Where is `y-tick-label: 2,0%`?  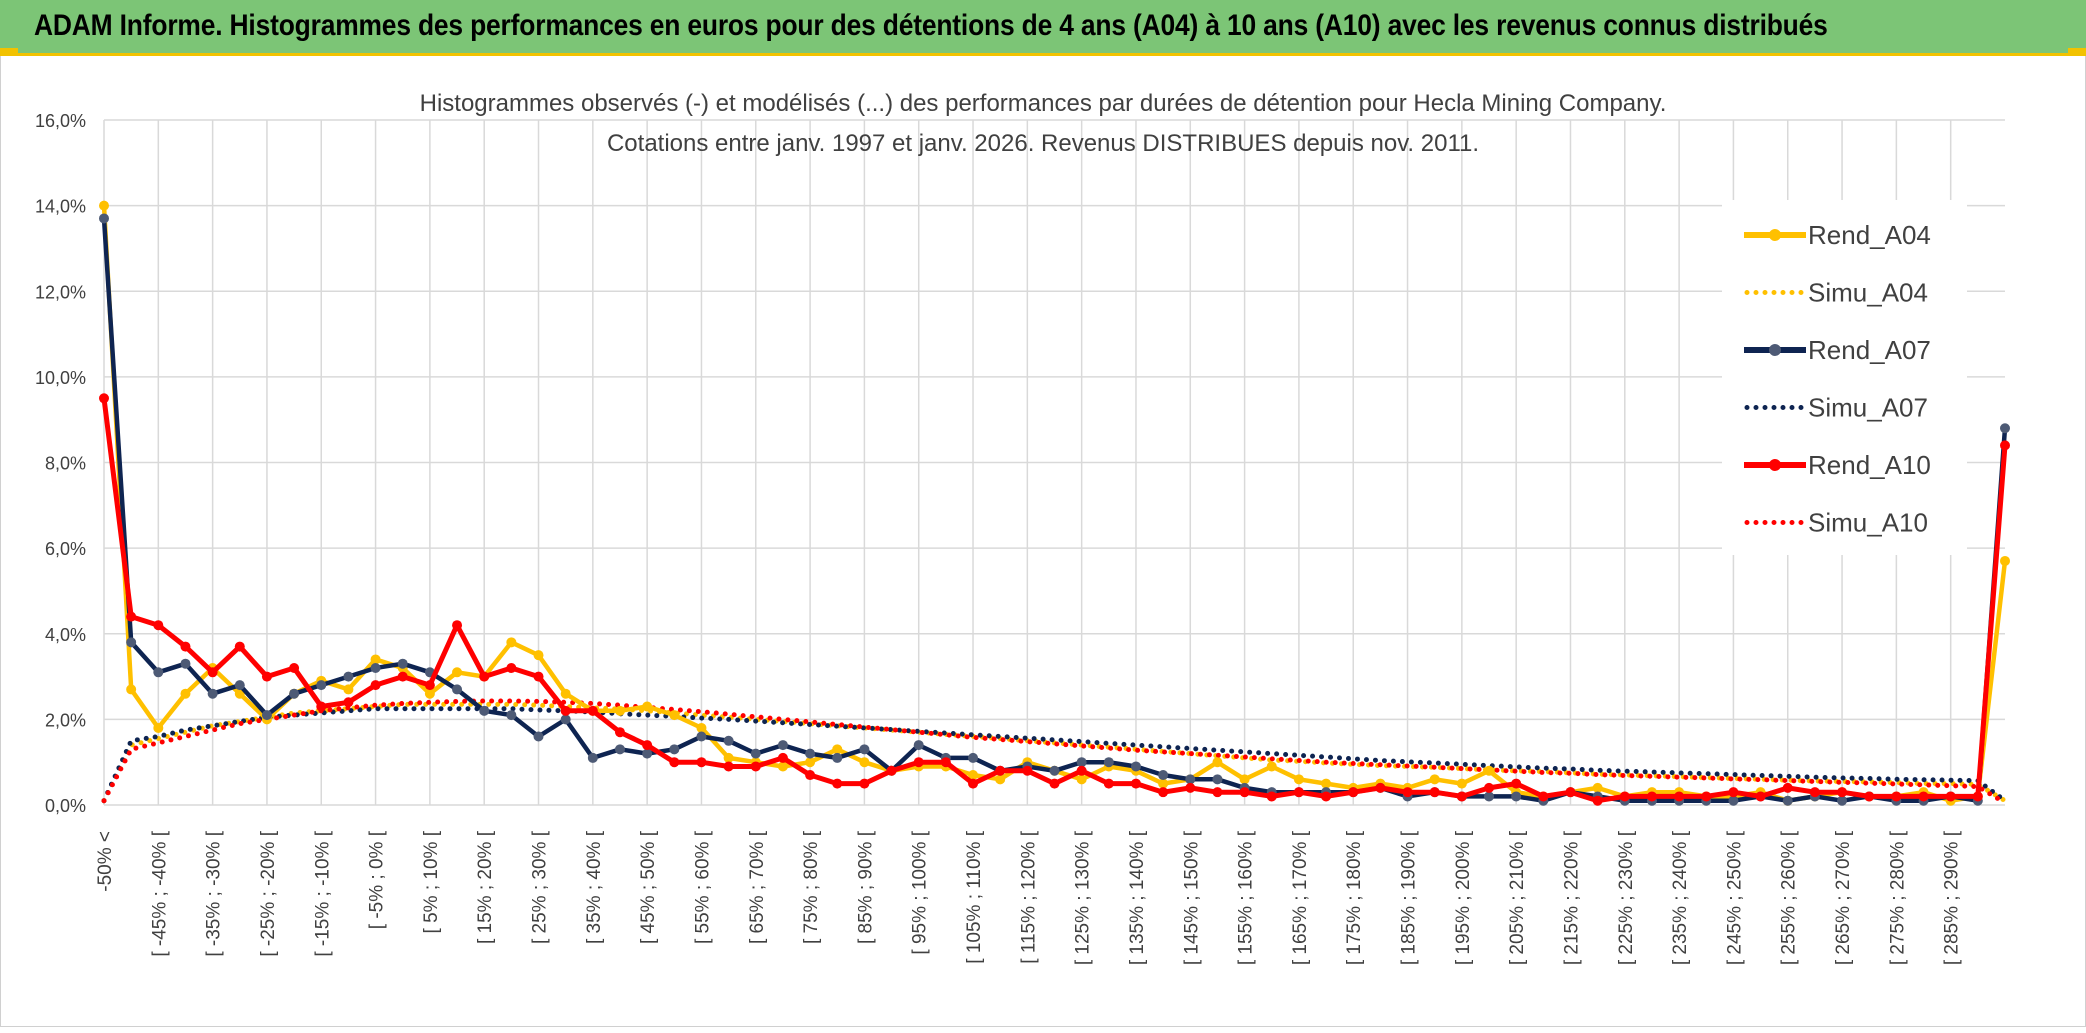
y-tick-label: 2,0% is located at coordinates (65, 720).